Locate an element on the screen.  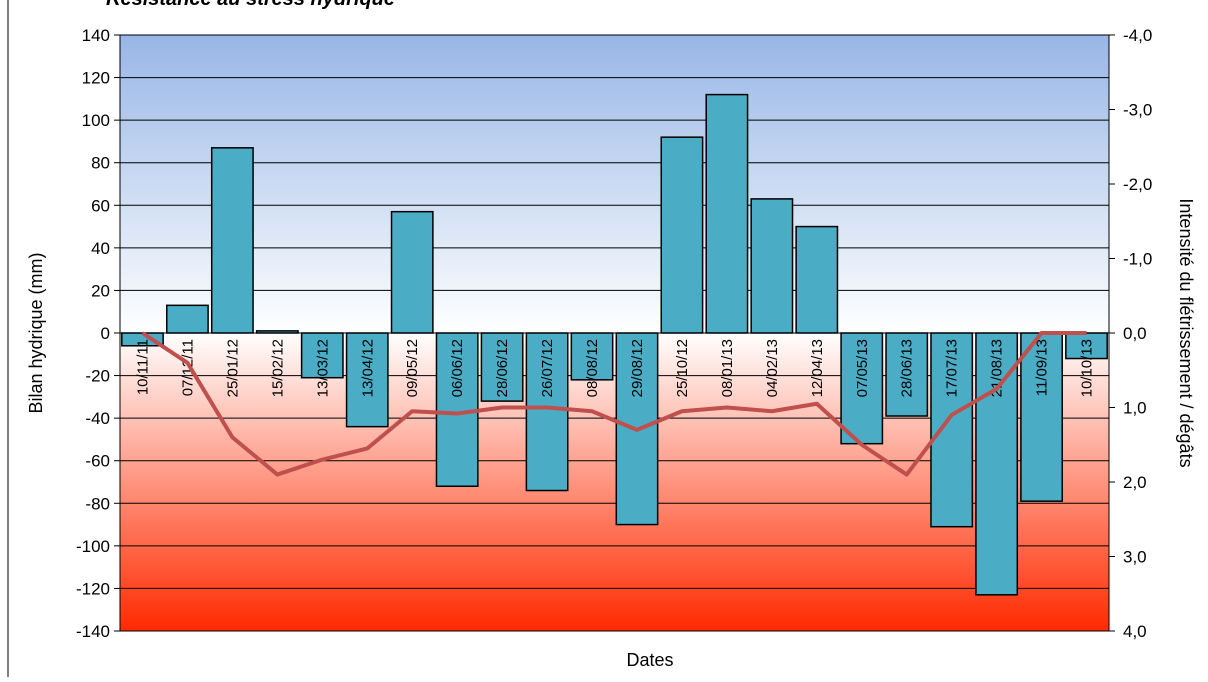
category-label: 10/10/13 is located at coordinates (1087, 368).